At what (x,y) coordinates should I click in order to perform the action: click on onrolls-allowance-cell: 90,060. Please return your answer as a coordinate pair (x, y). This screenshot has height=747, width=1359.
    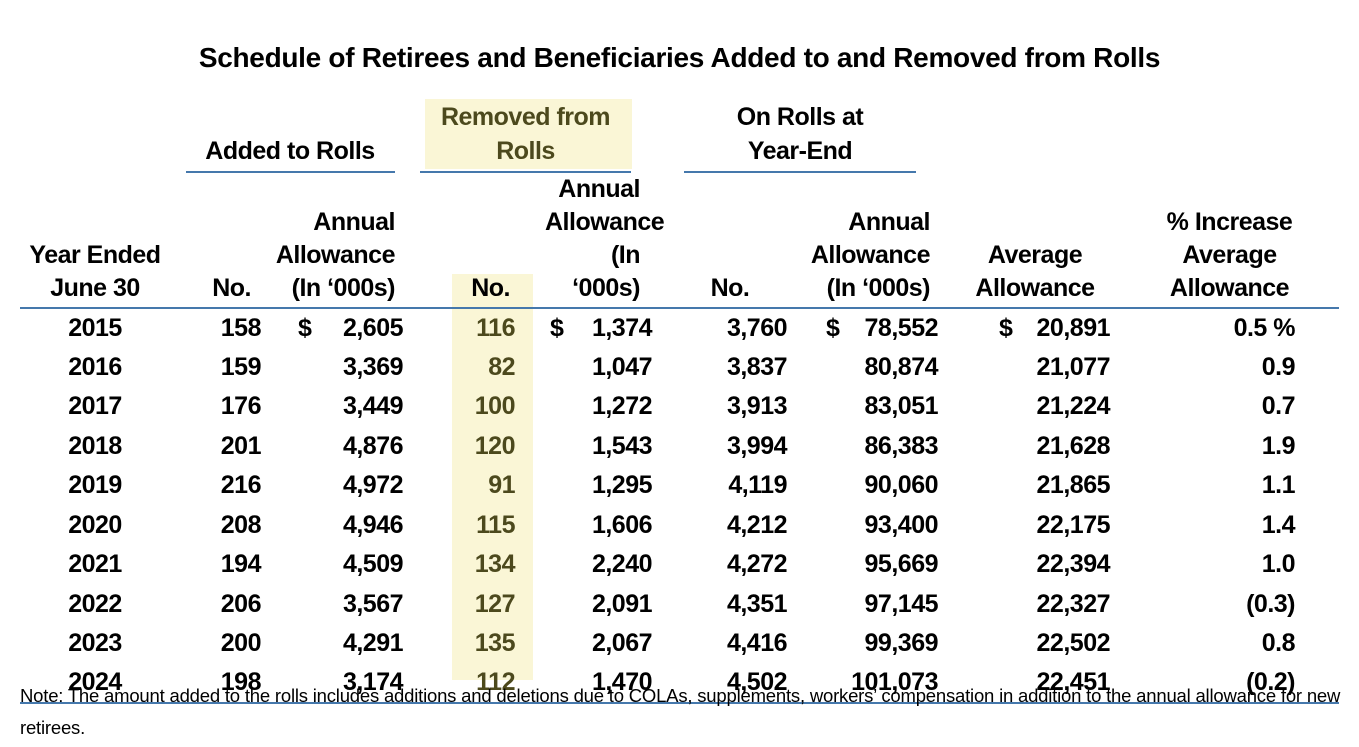
    Looking at the image, I should click on (872, 486).